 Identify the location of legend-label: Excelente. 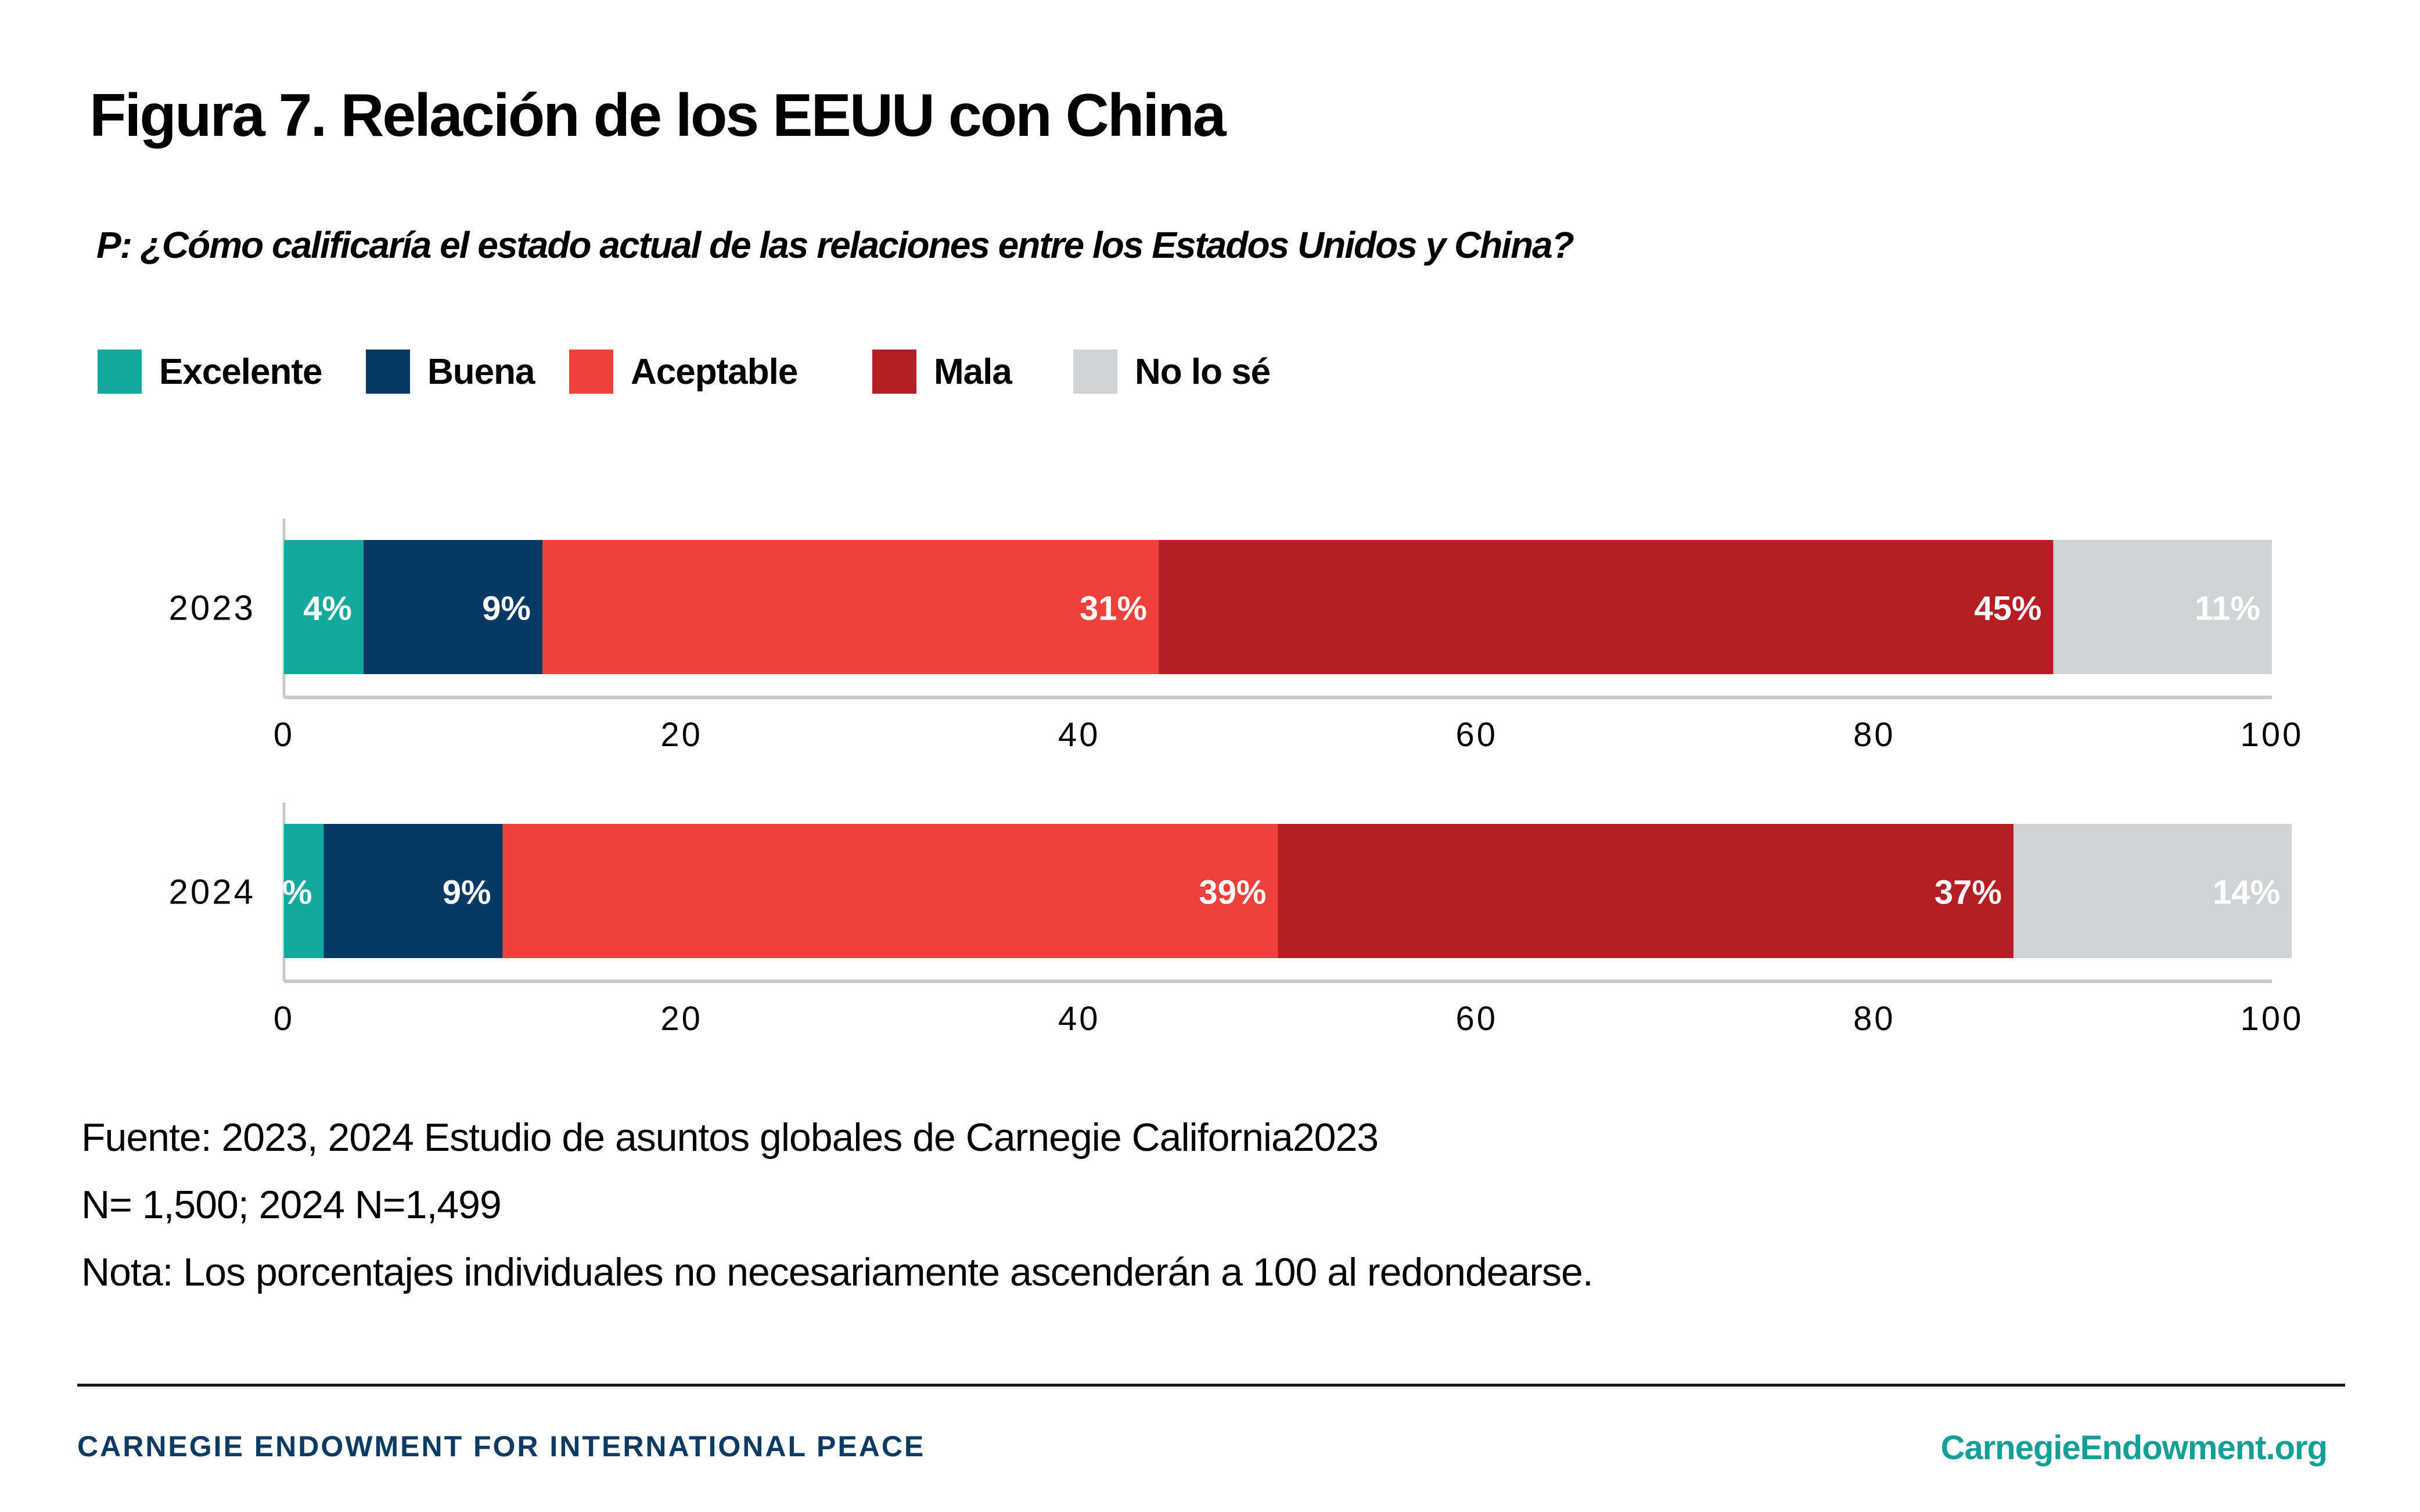
(241, 371).